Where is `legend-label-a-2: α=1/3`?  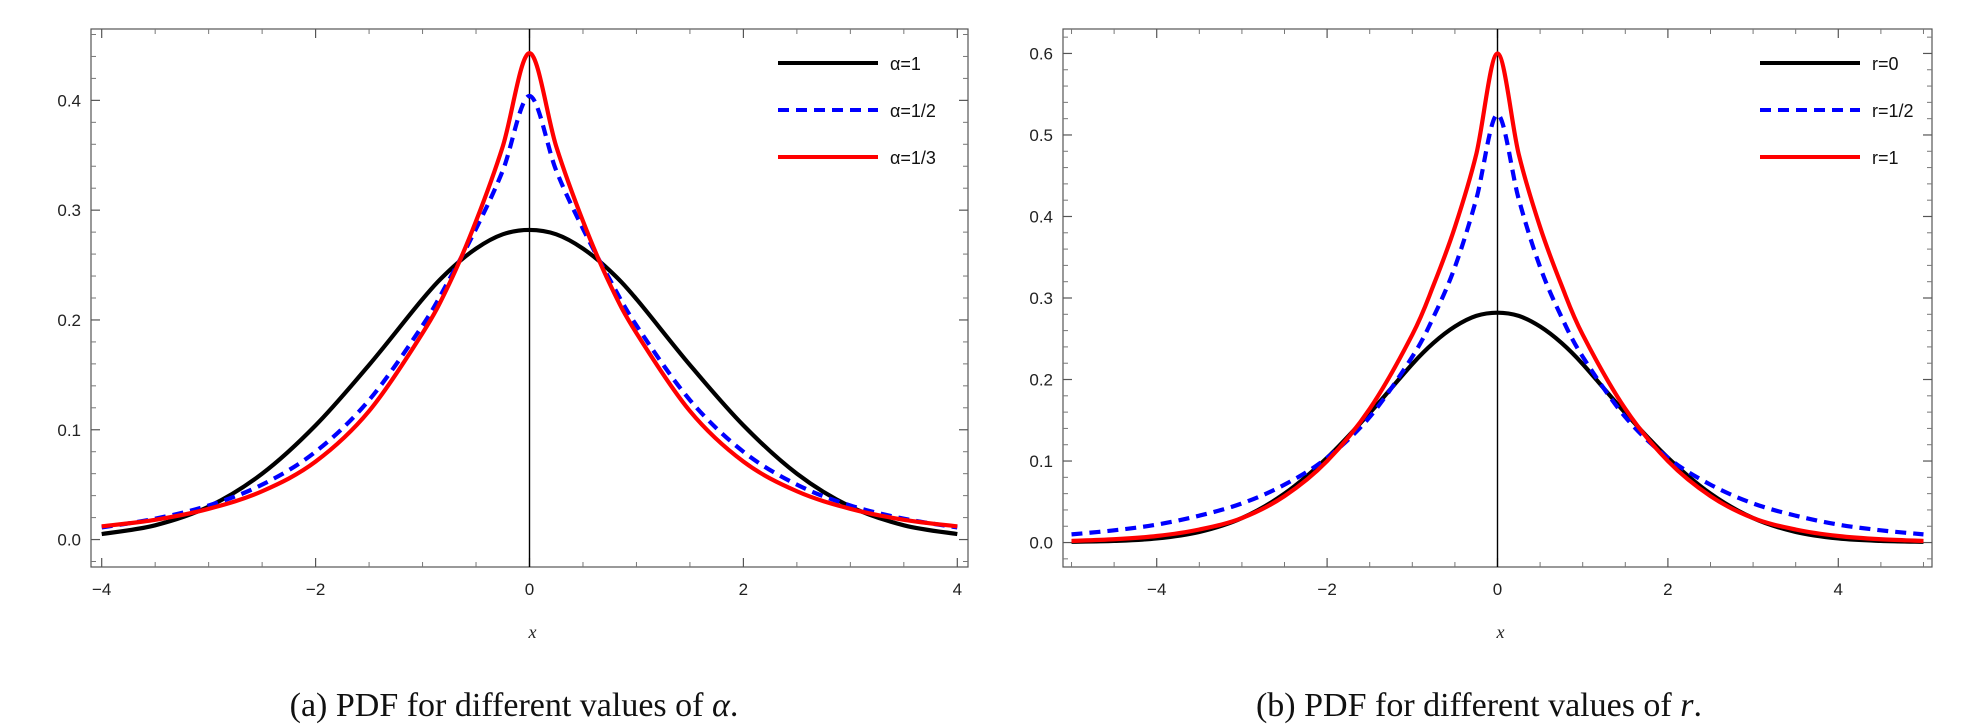
legend-label-a-2: α=1/3 is located at coordinates (913, 158).